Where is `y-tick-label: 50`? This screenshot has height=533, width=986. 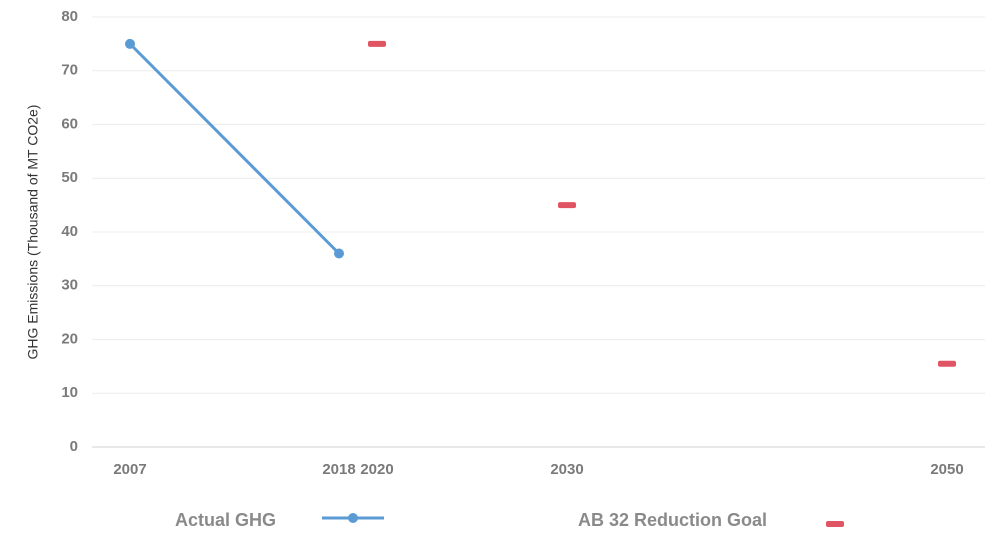 y-tick-label: 50 is located at coordinates (69, 177).